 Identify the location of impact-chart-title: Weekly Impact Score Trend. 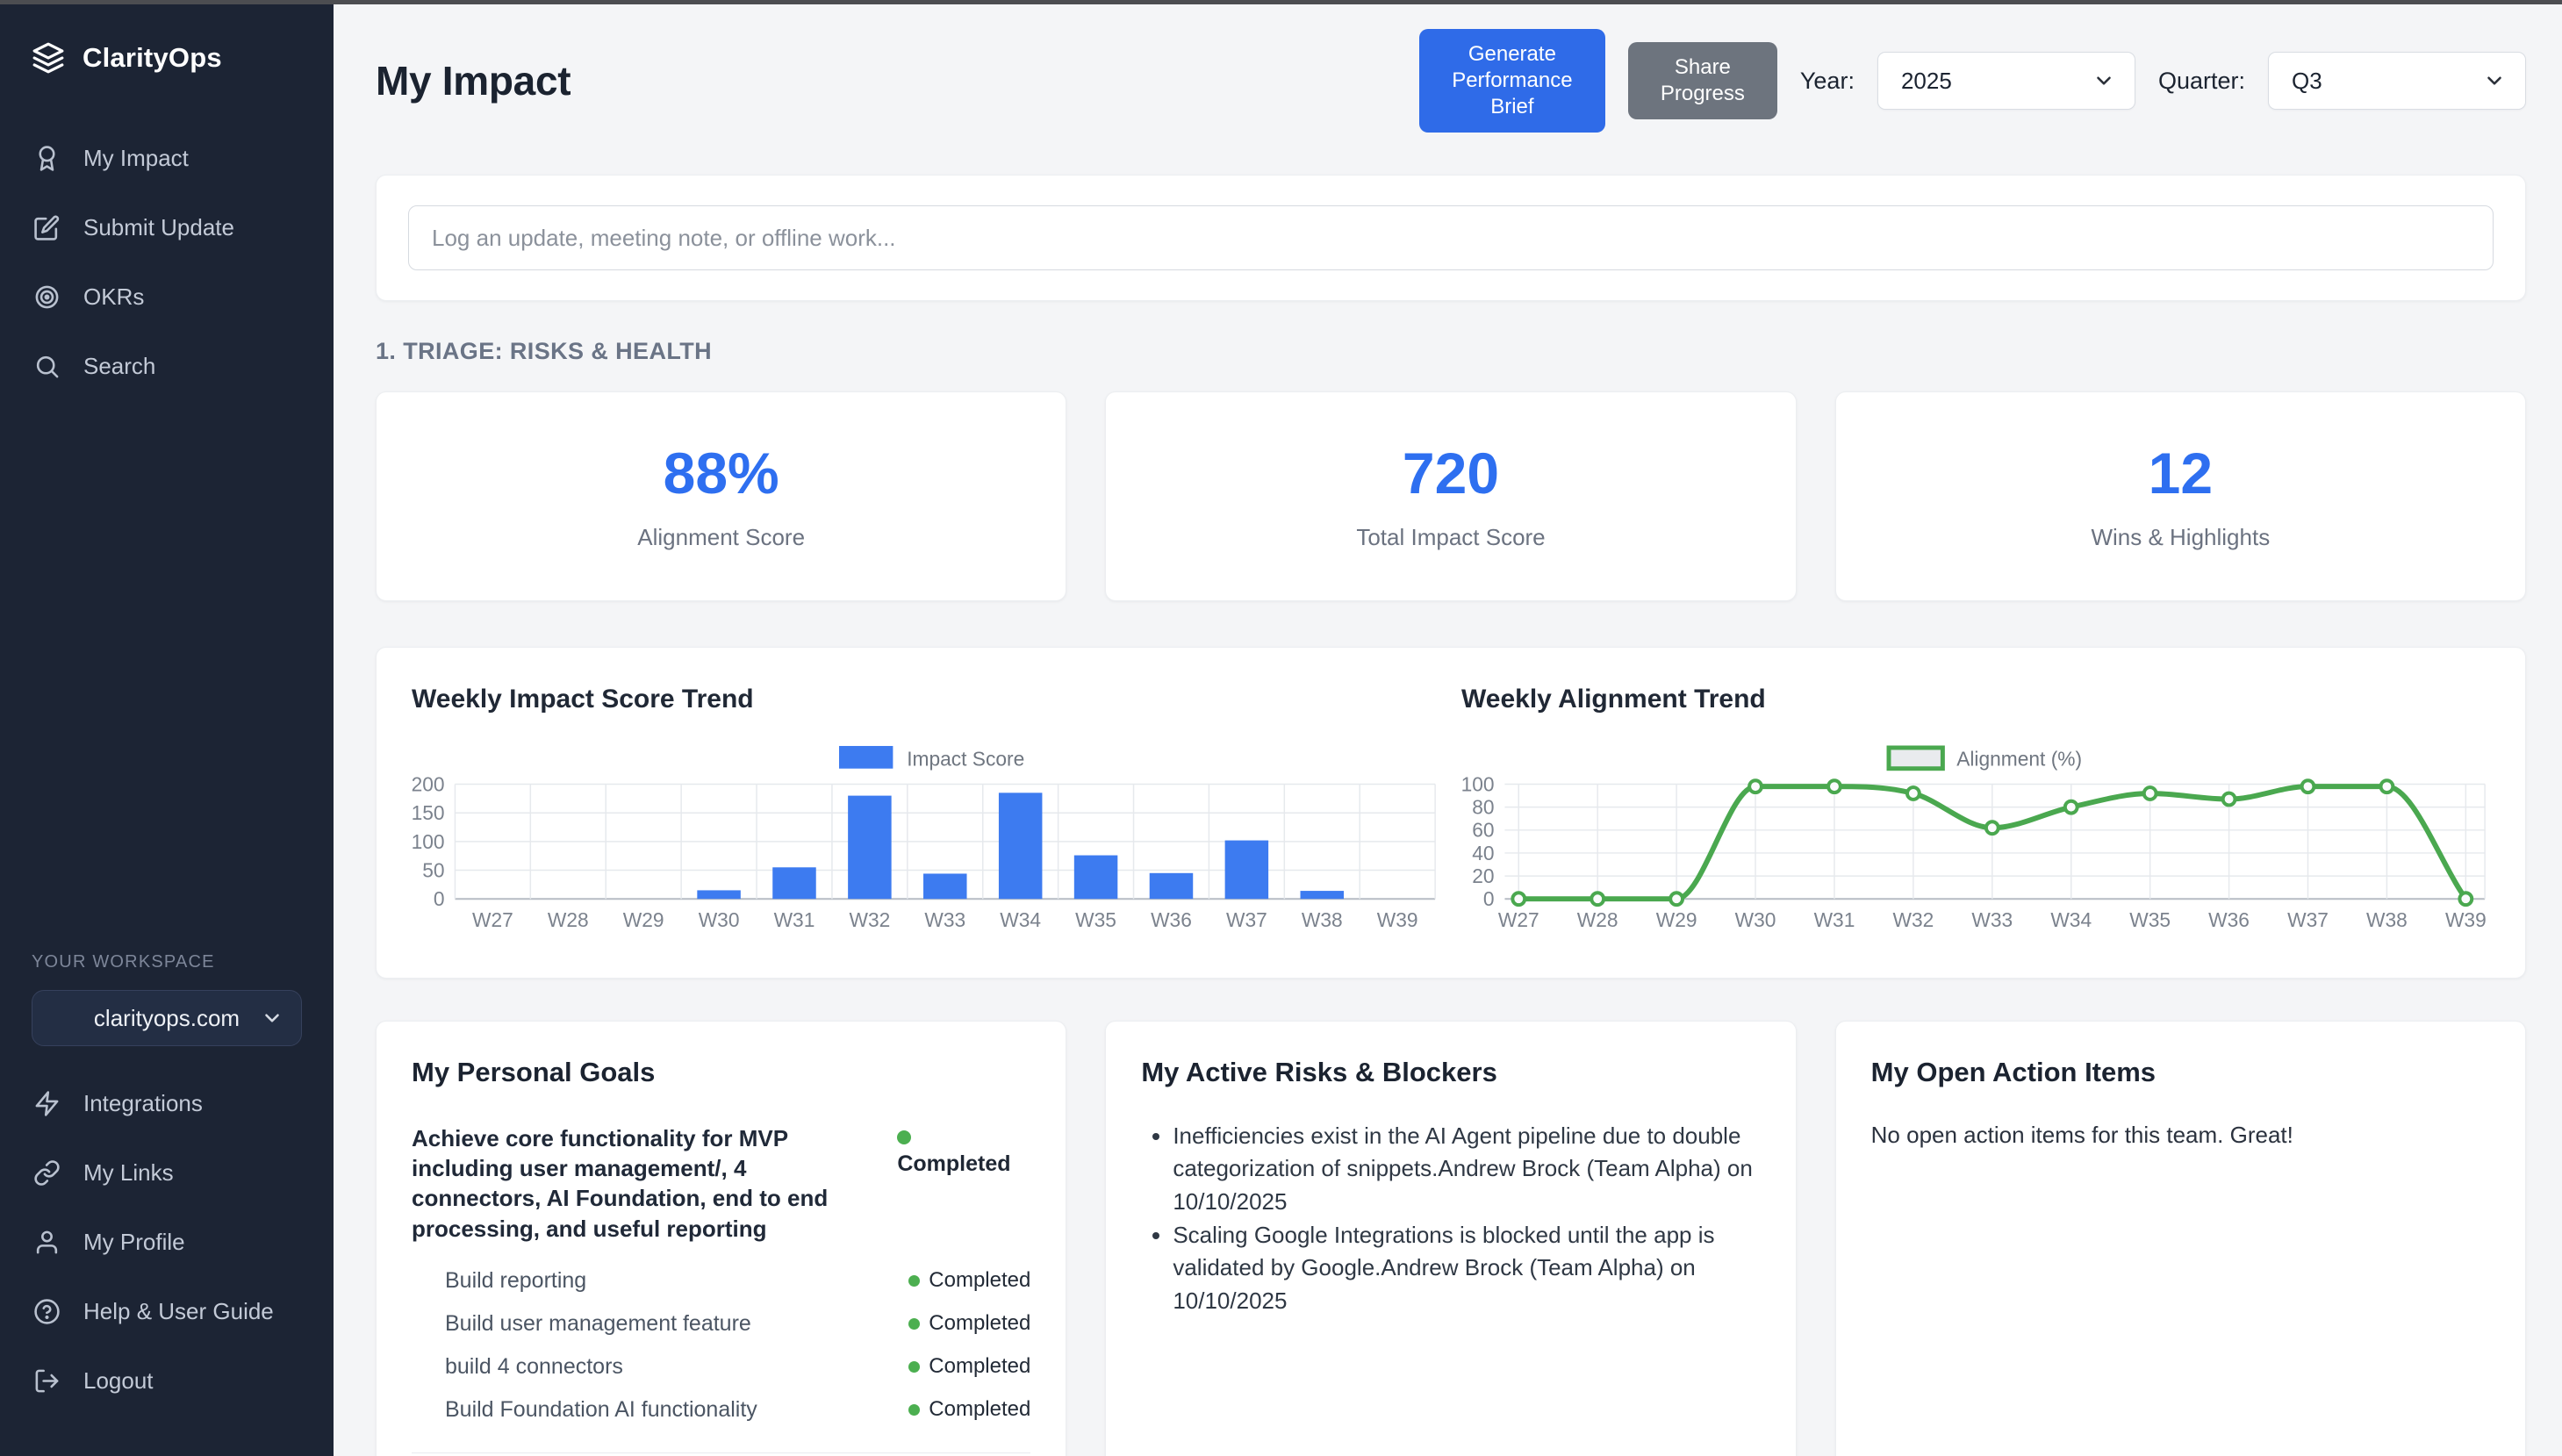
(583, 699).